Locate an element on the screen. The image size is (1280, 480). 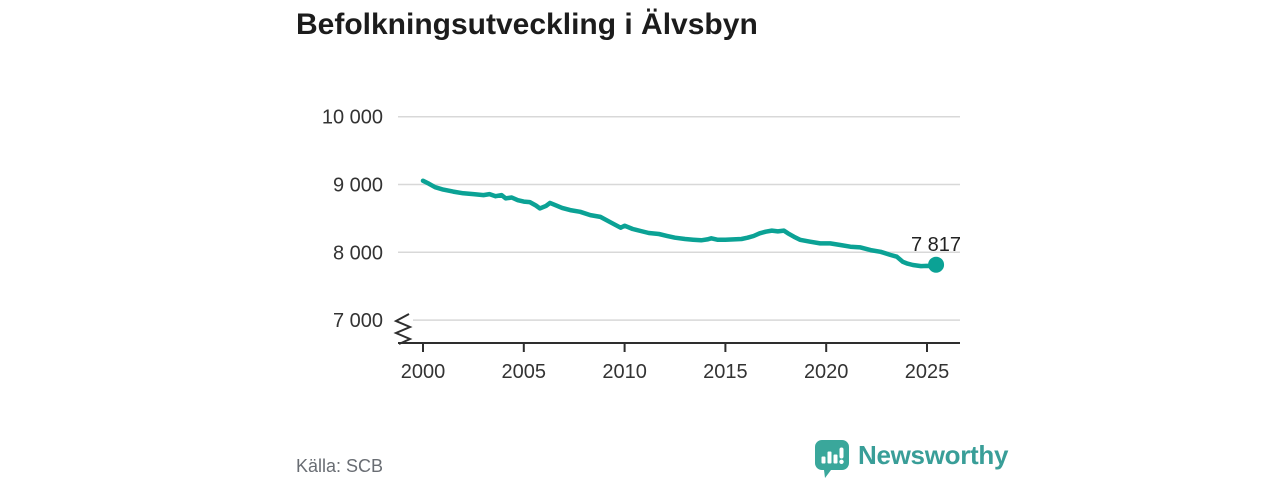
newsworthy-wordmark: Newsworthy is located at coordinates (933, 455).